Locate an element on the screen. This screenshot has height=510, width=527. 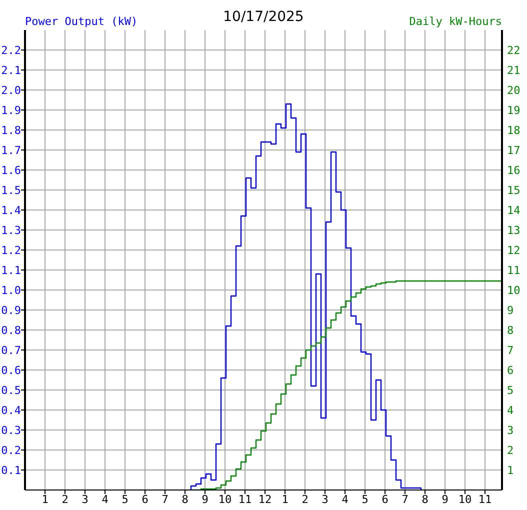
y2-tick-label: 14 is located at coordinates (514, 210).